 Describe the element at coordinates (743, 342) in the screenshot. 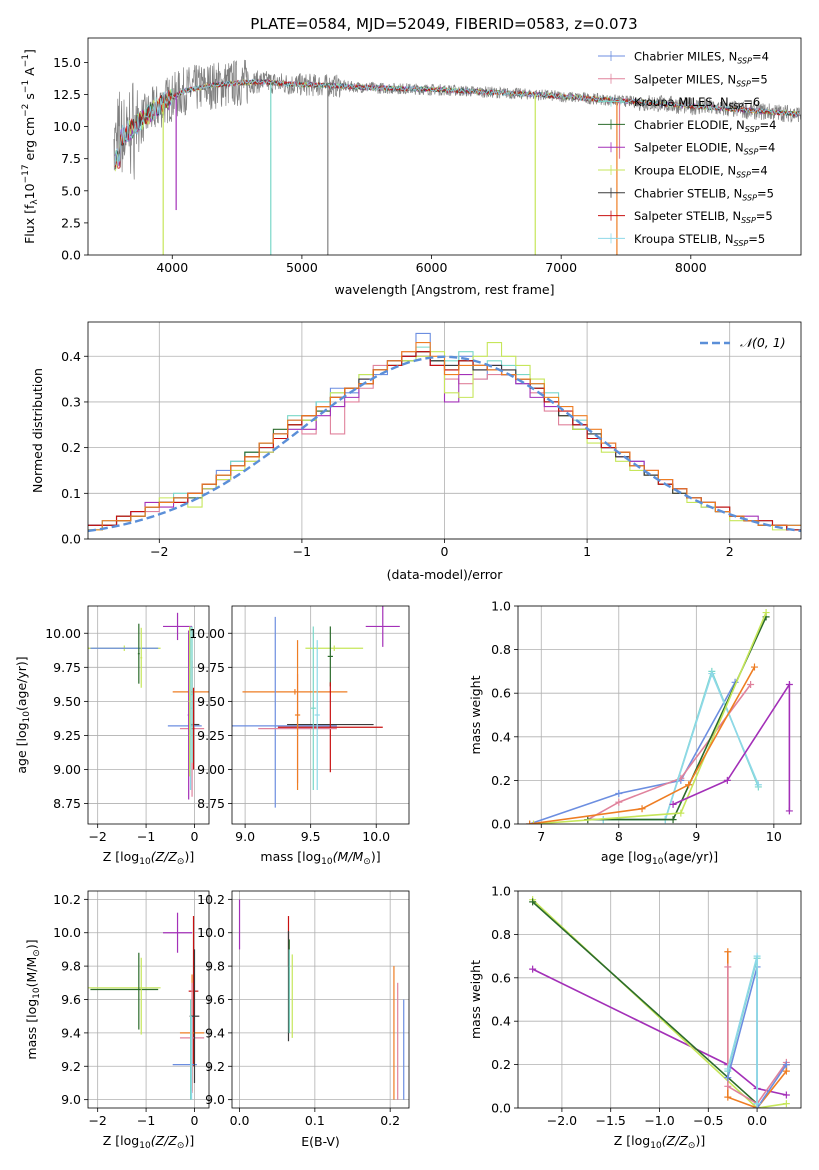

I see `residual-legend: 𝒩(0, 1)` at that location.